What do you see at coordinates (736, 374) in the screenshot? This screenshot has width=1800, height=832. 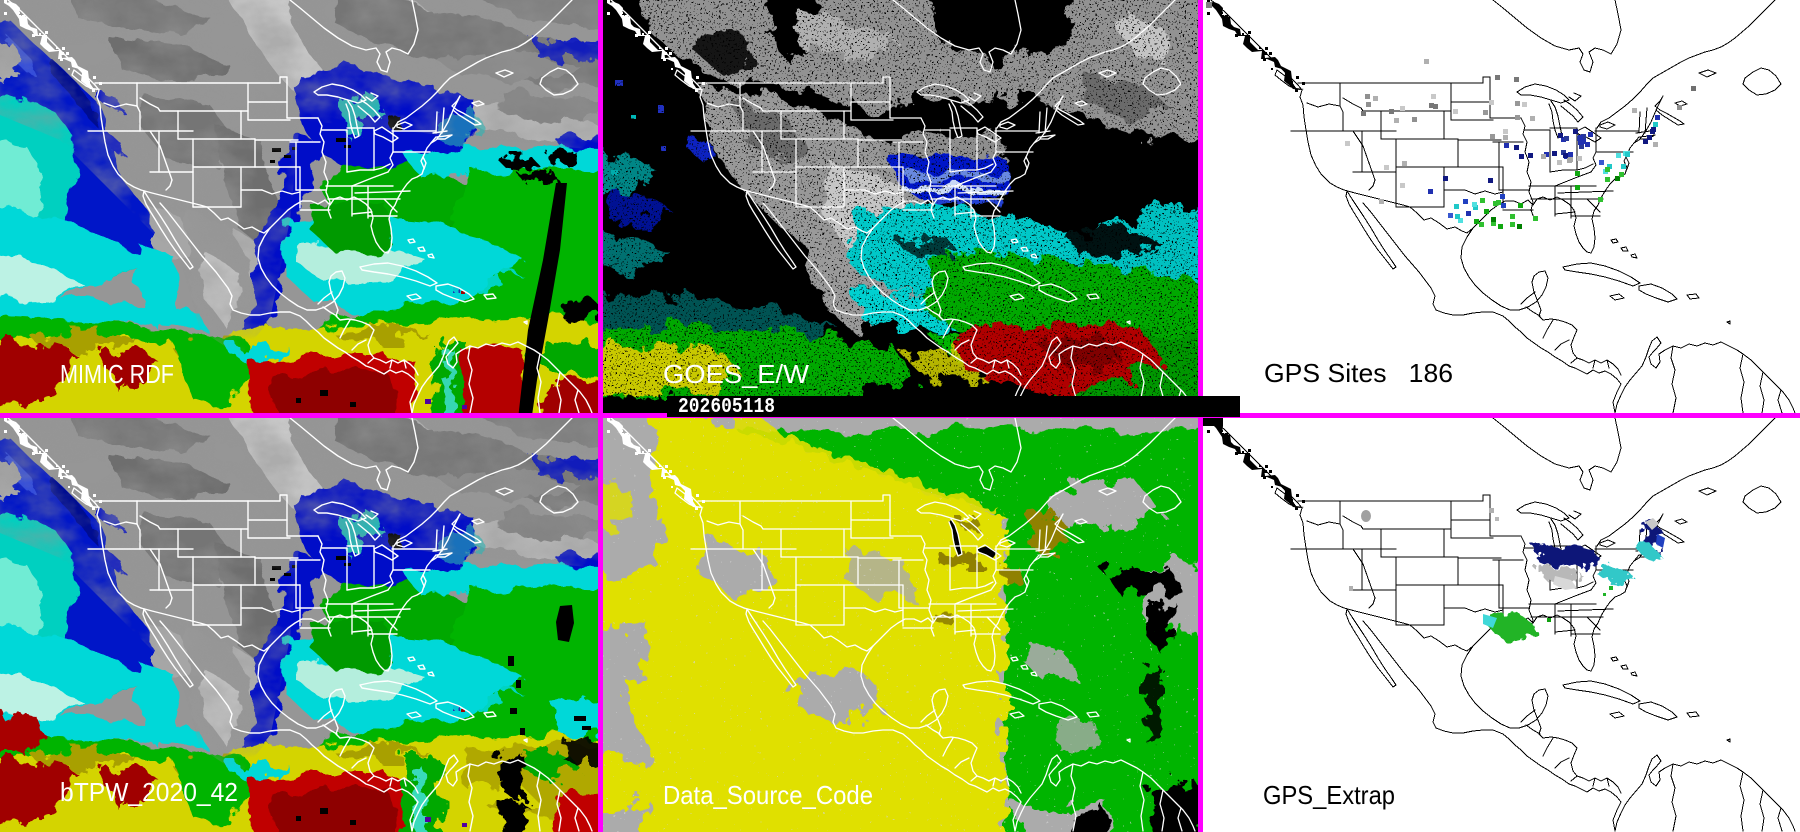 I see `svg-text: GOES_E/W` at bounding box center [736, 374].